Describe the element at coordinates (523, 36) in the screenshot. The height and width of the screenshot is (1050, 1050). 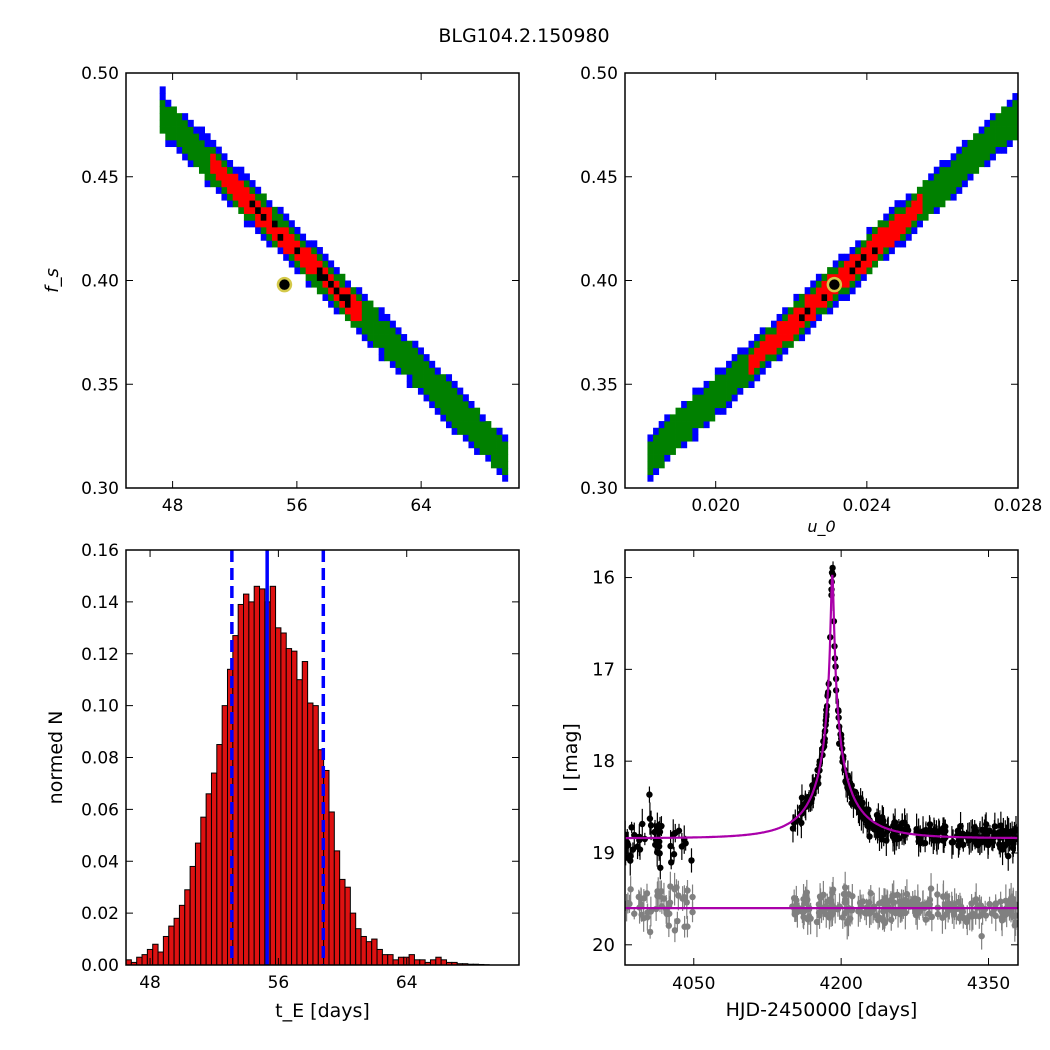
I see `figure-title: BLG104.2.150980` at that location.